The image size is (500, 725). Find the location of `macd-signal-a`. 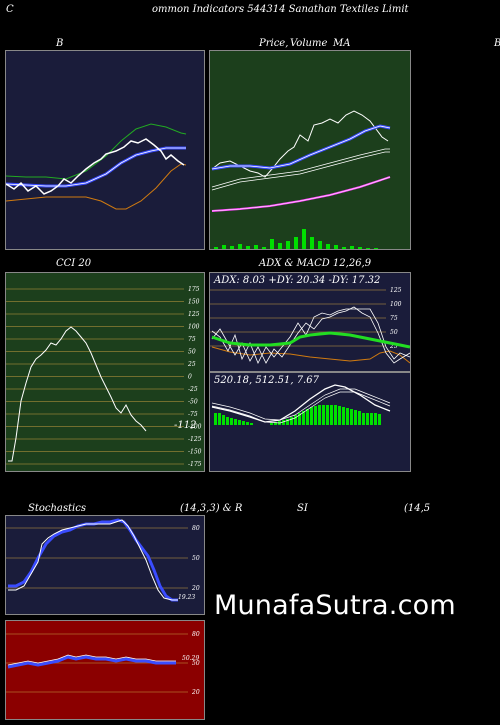

macd-signal-a is located at coordinates (301, 404).